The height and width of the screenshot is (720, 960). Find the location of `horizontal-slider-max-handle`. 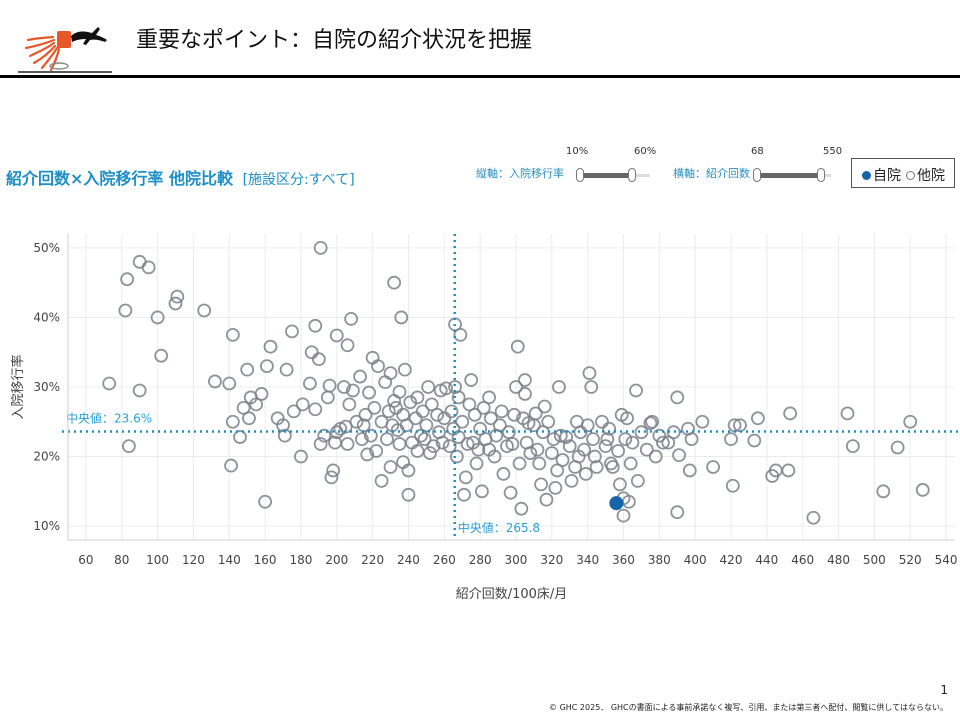

horizontal-slider-max-handle is located at coordinates (821, 175).